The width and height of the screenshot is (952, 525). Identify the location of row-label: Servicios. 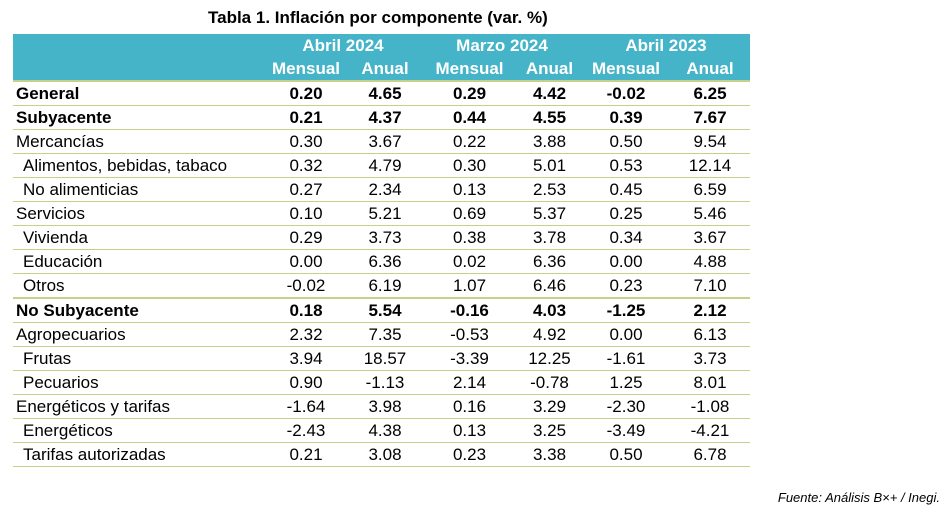
(138, 213).